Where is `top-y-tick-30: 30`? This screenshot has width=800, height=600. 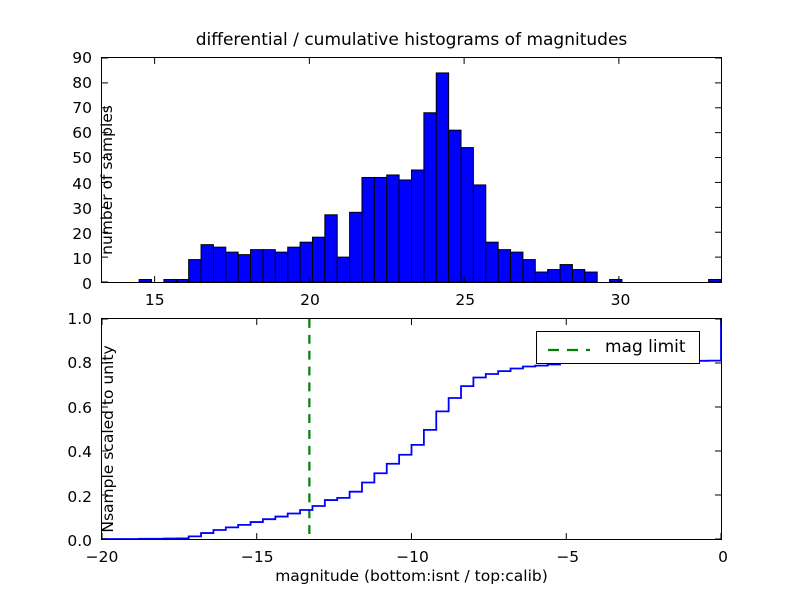 top-y-tick-30: 30 is located at coordinates (82, 208).